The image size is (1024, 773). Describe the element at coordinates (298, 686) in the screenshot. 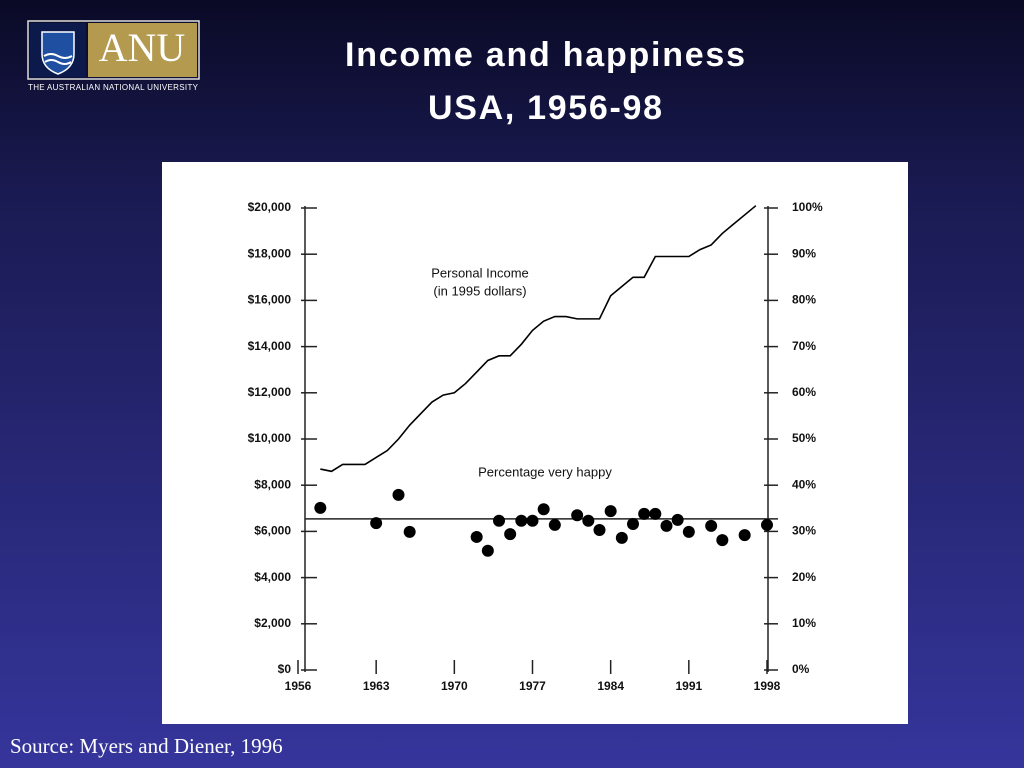

I see `x-tick-label: 1956` at that location.